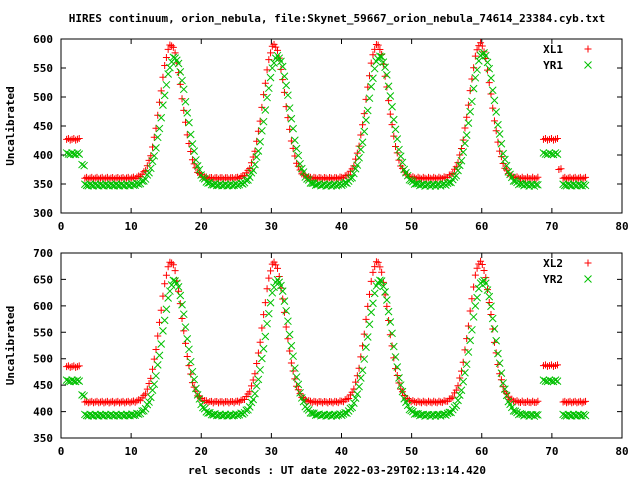 The image size is (640, 480). Describe the element at coordinates (43, 412) in the screenshot. I see `y-tick-label: 400` at that location.